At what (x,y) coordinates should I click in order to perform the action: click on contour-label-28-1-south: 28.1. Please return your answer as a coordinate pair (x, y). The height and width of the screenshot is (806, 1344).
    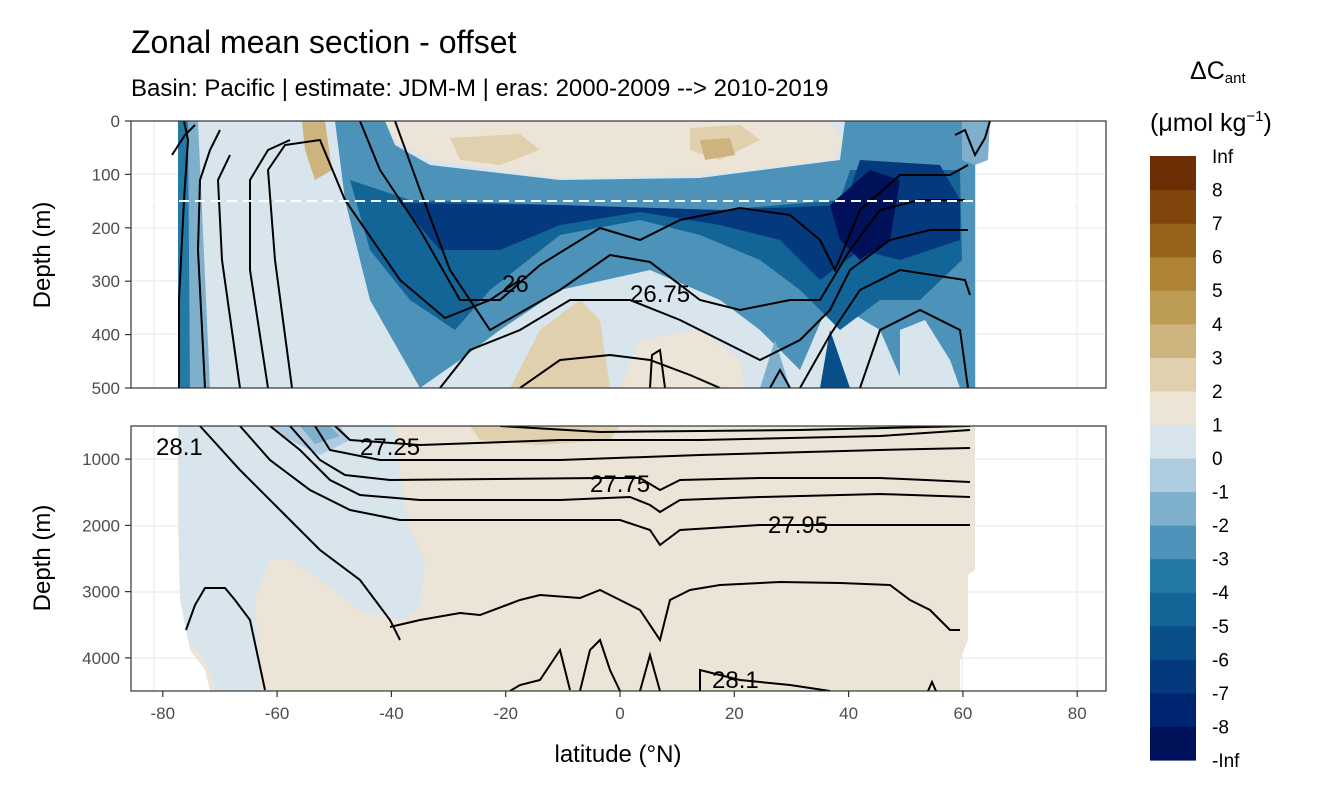
    Looking at the image, I should click on (179, 447).